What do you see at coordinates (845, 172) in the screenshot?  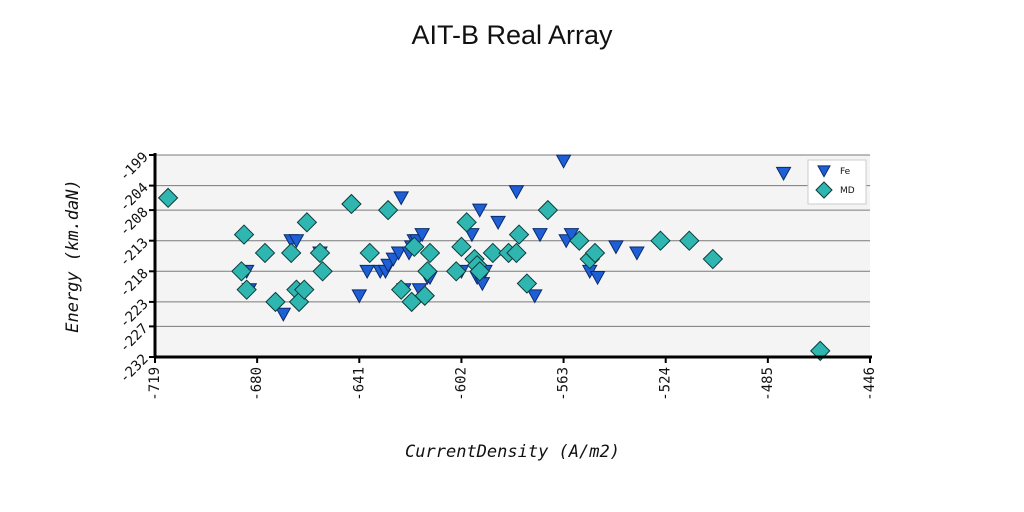 I see `legend-label: Fe` at bounding box center [845, 172].